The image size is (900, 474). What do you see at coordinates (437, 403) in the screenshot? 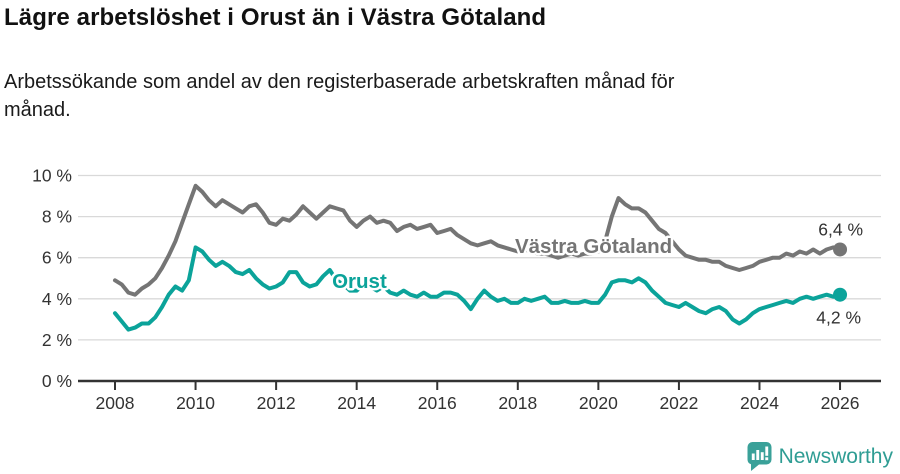
I see `x-axis-tick-label: 2016` at bounding box center [437, 403].